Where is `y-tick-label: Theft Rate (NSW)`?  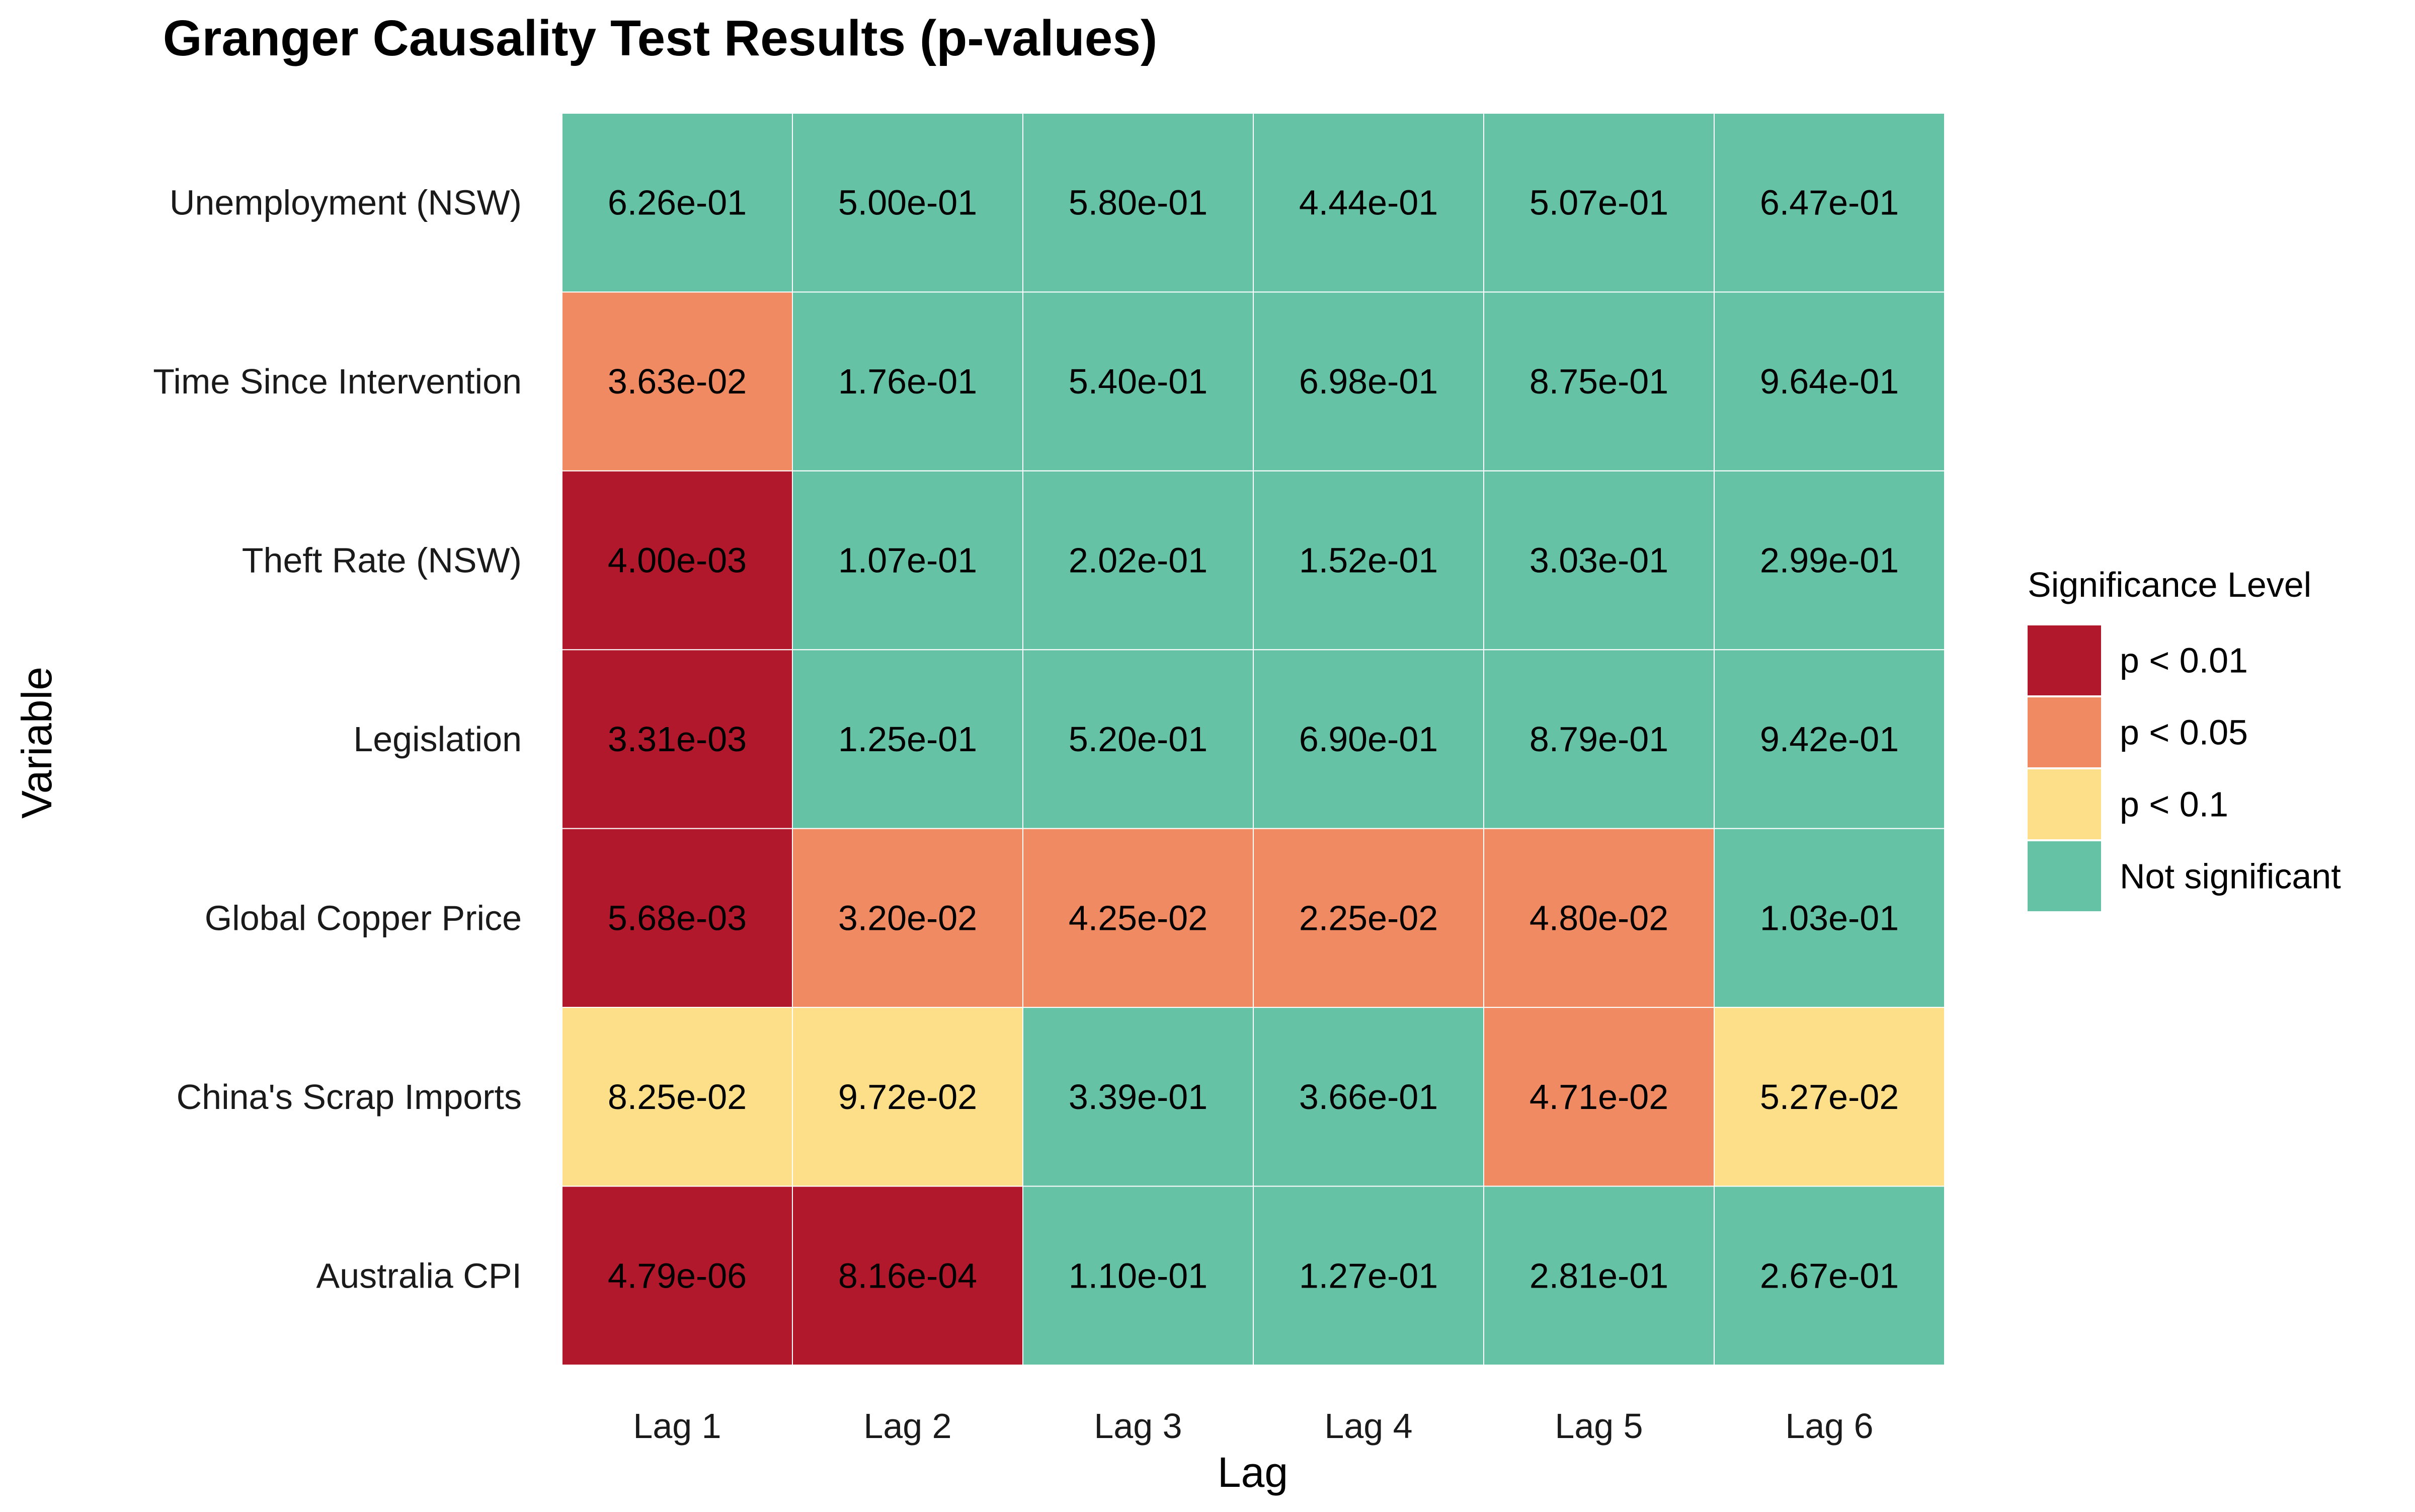
y-tick-label: Theft Rate (NSW) is located at coordinates (382, 560).